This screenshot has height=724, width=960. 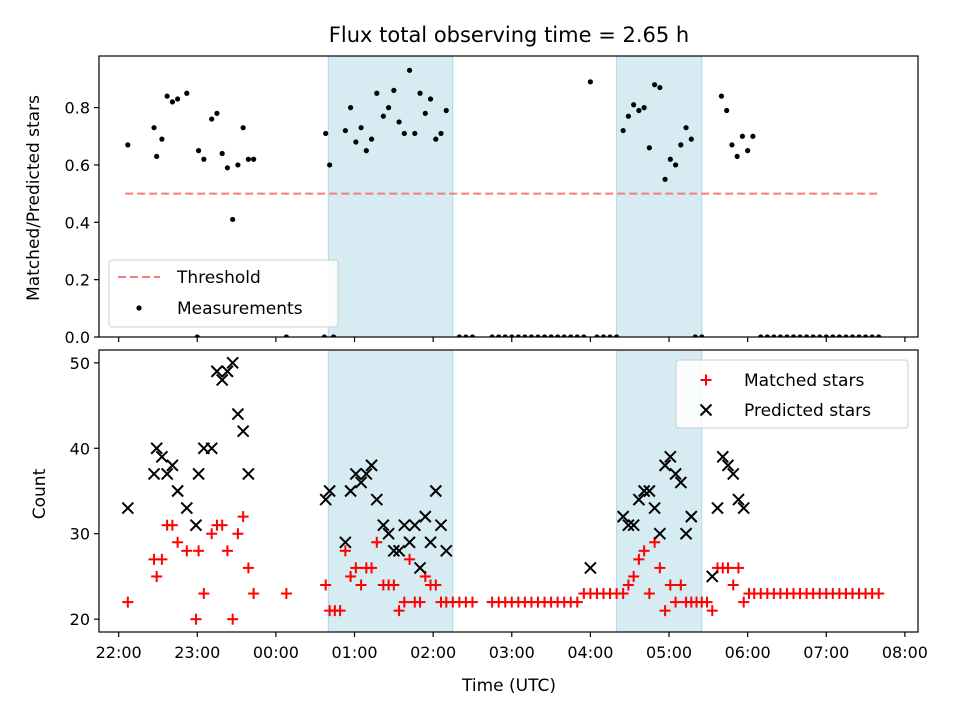 What do you see at coordinates (669, 652) in the screenshot?
I see `x-tick-label: 05:00` at bounding box center [669, 652].